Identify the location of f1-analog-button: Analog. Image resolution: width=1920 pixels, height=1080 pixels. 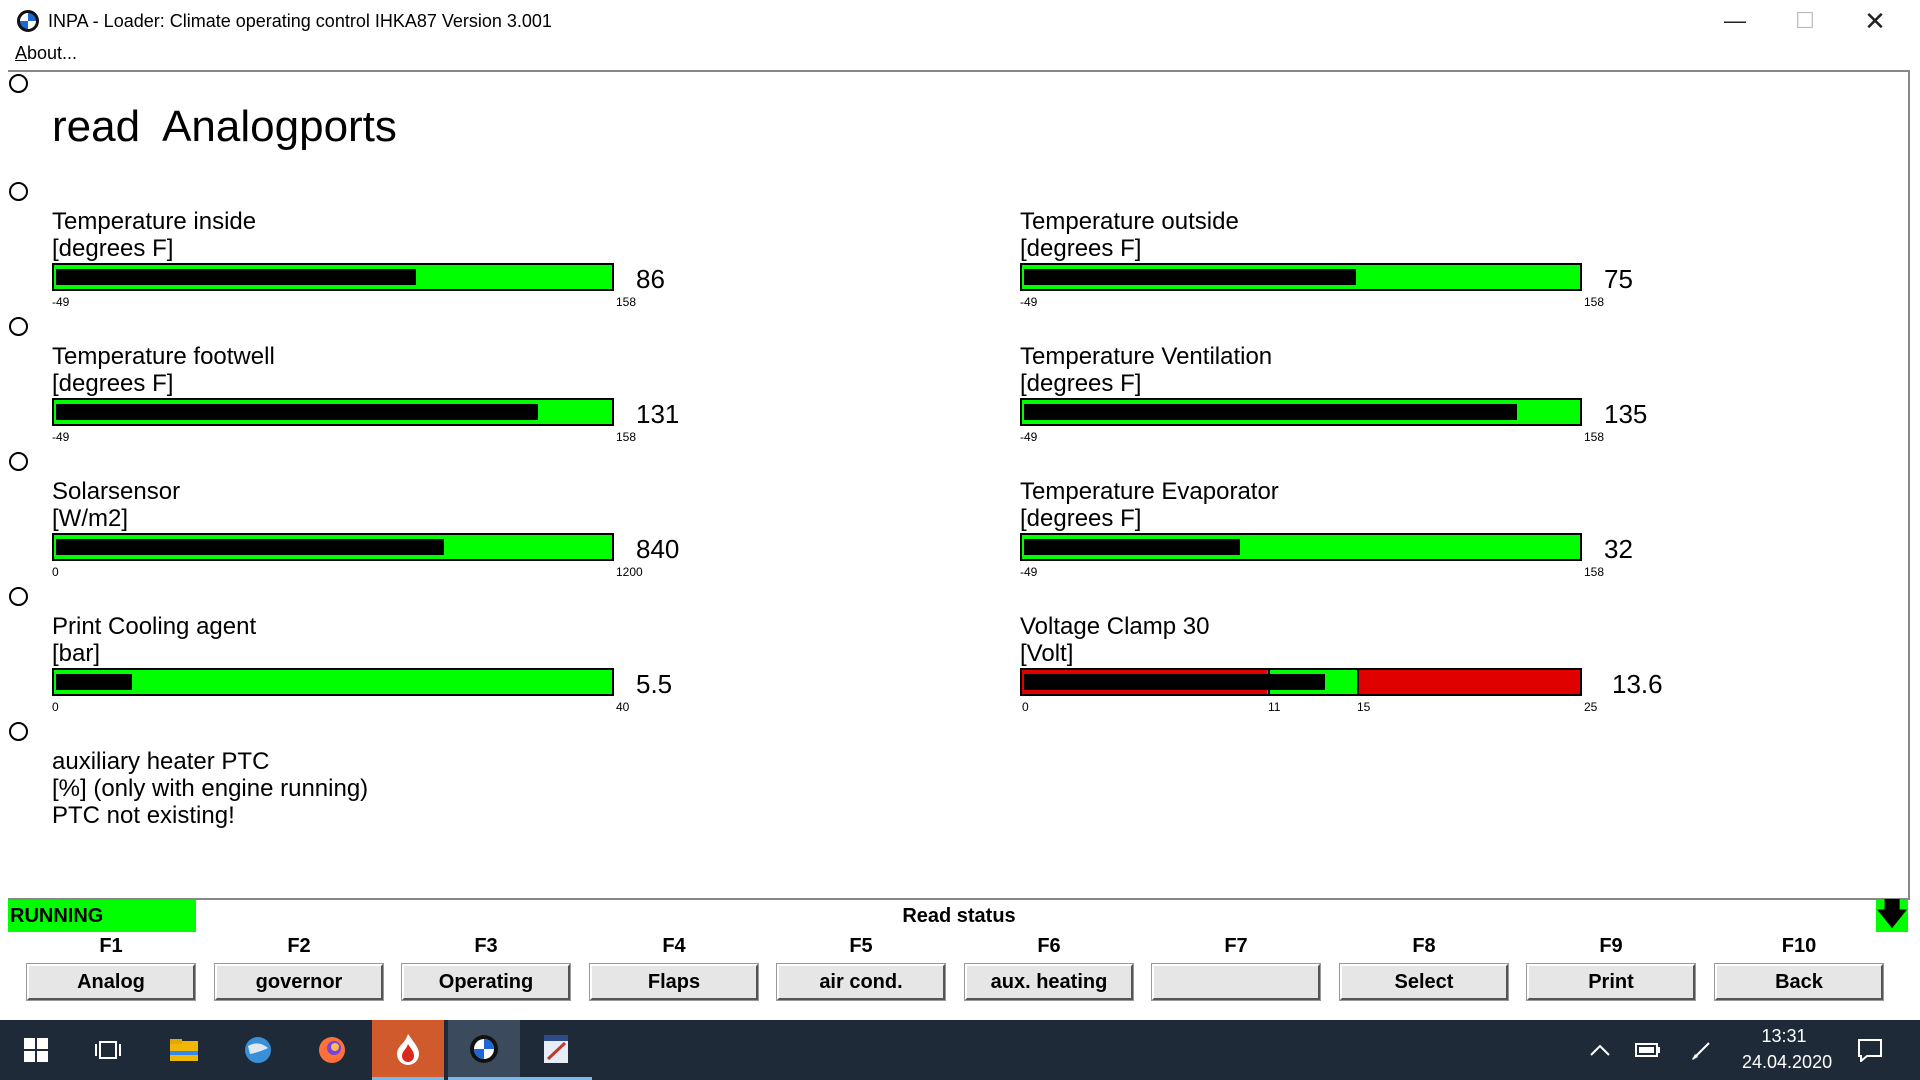
(111, 982).